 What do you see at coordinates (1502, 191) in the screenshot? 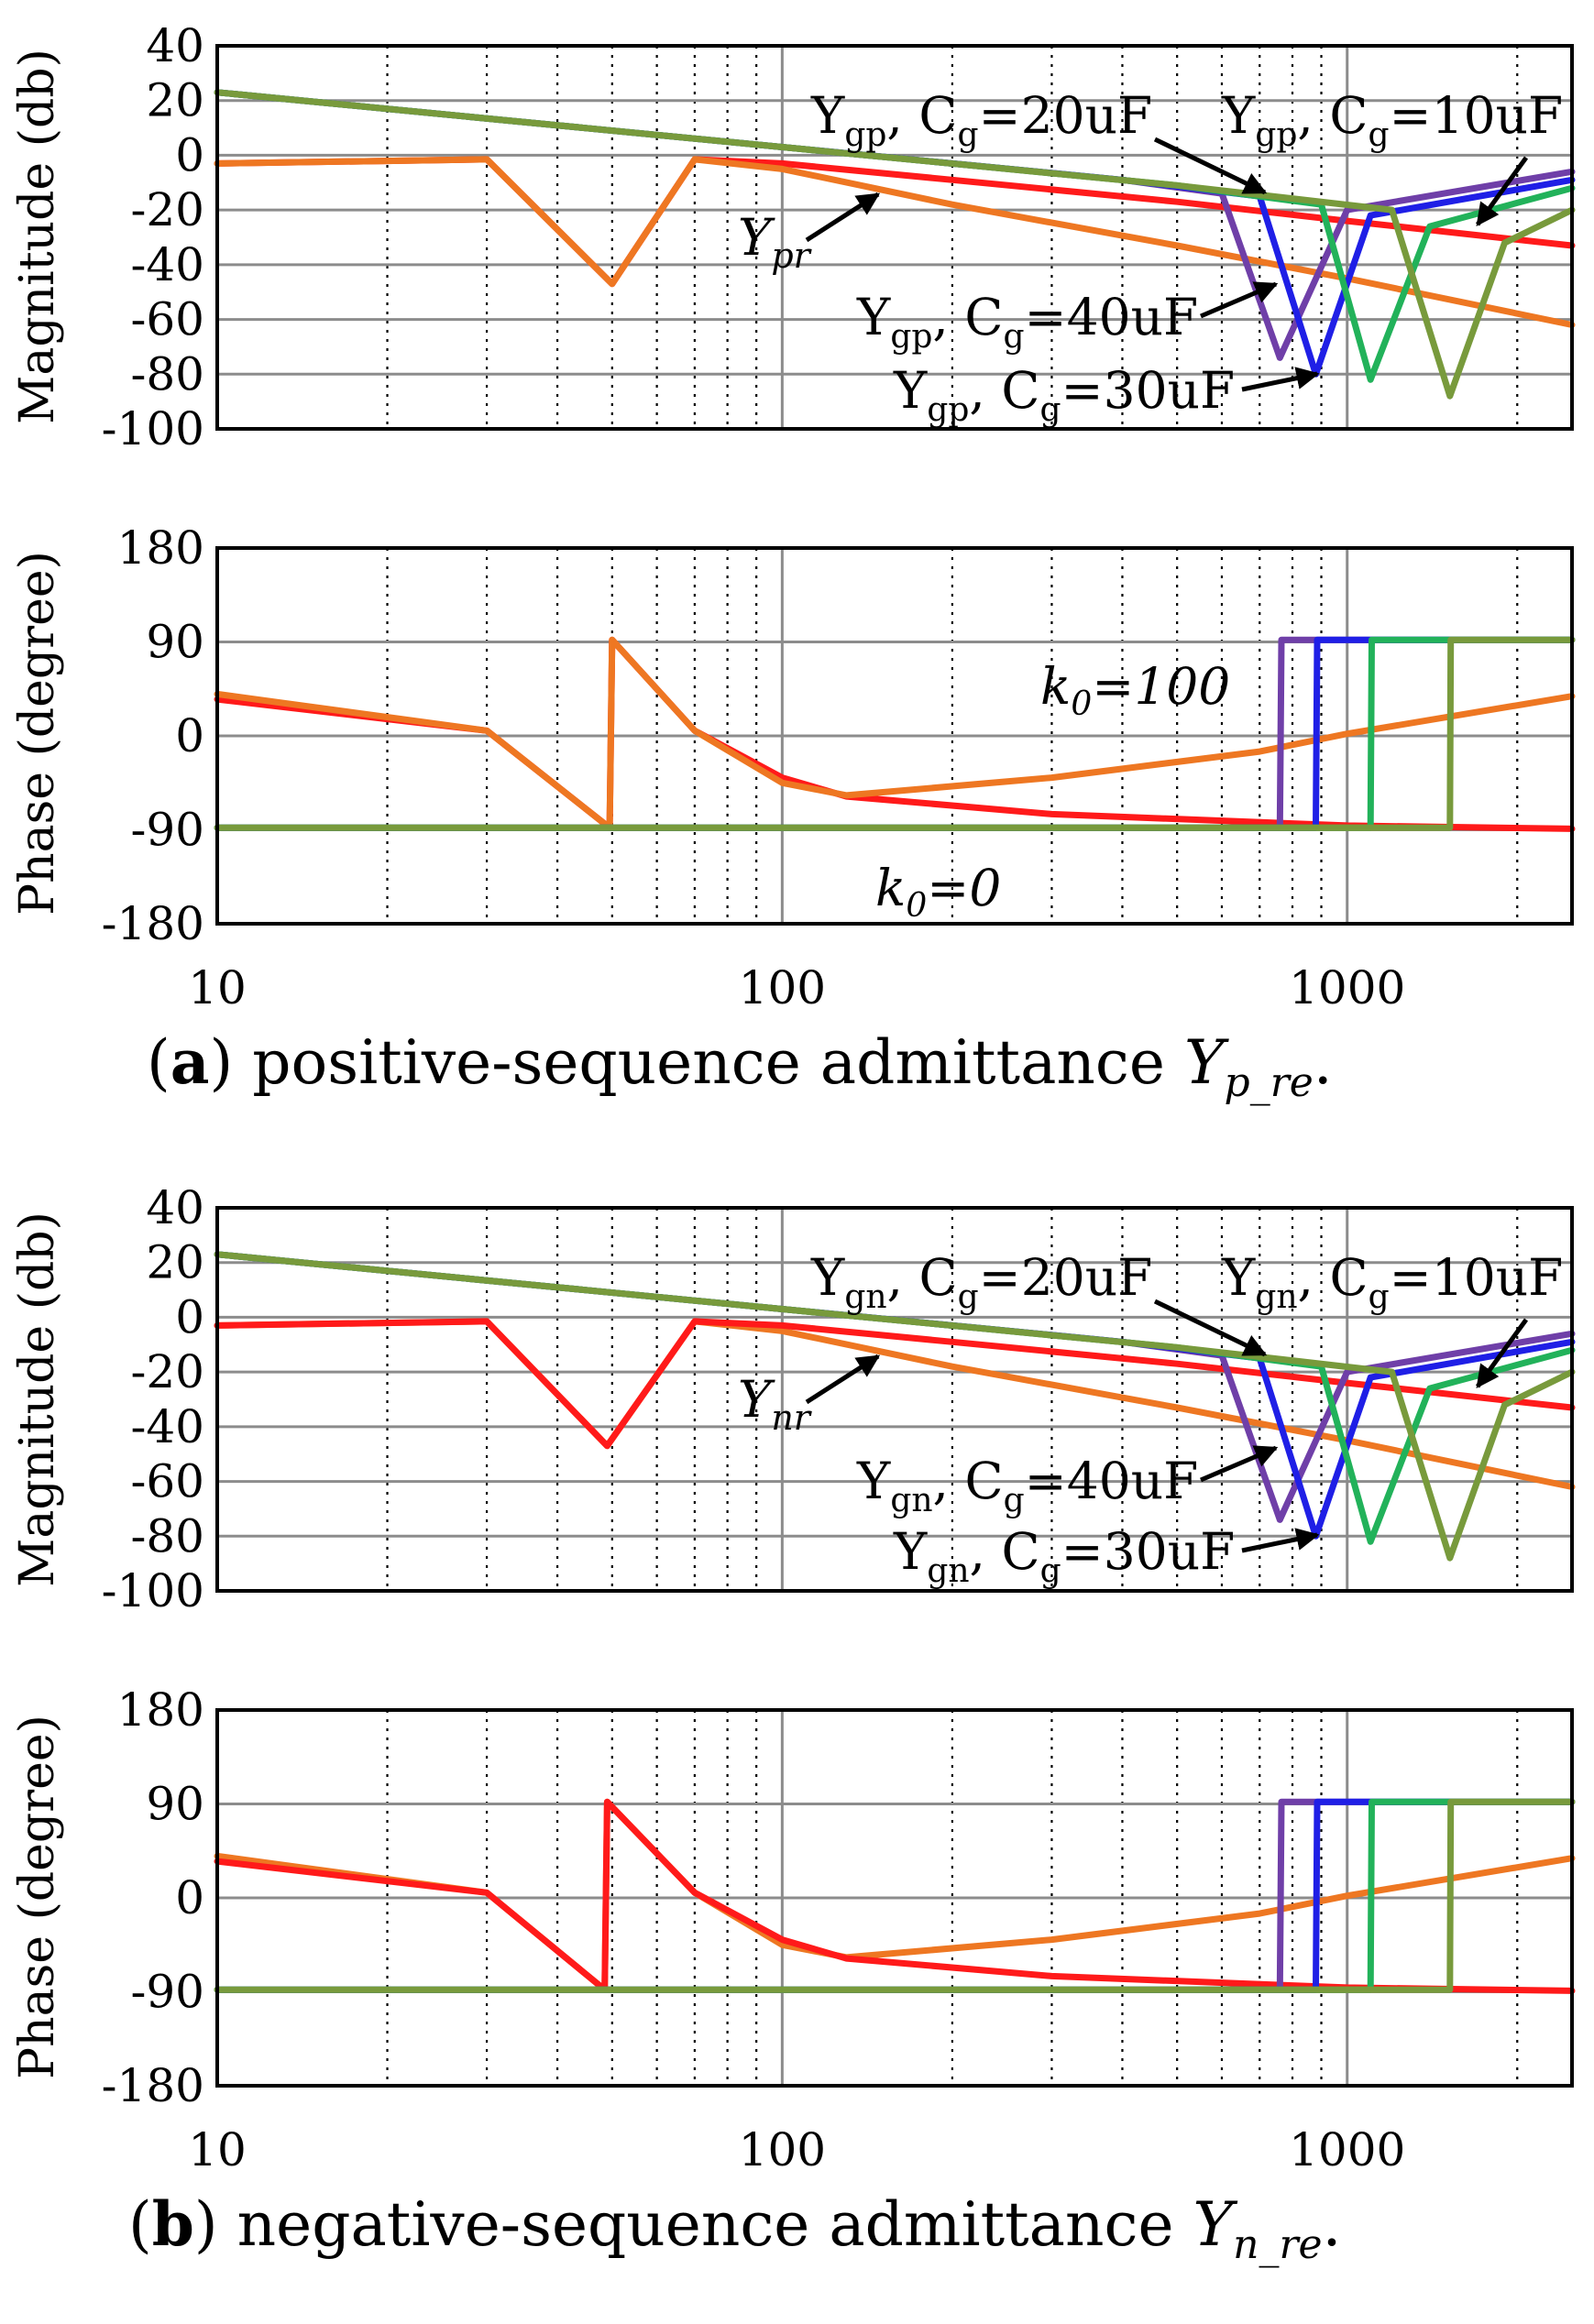
I see `arrow-c10` at bounding box center [1502, 191].